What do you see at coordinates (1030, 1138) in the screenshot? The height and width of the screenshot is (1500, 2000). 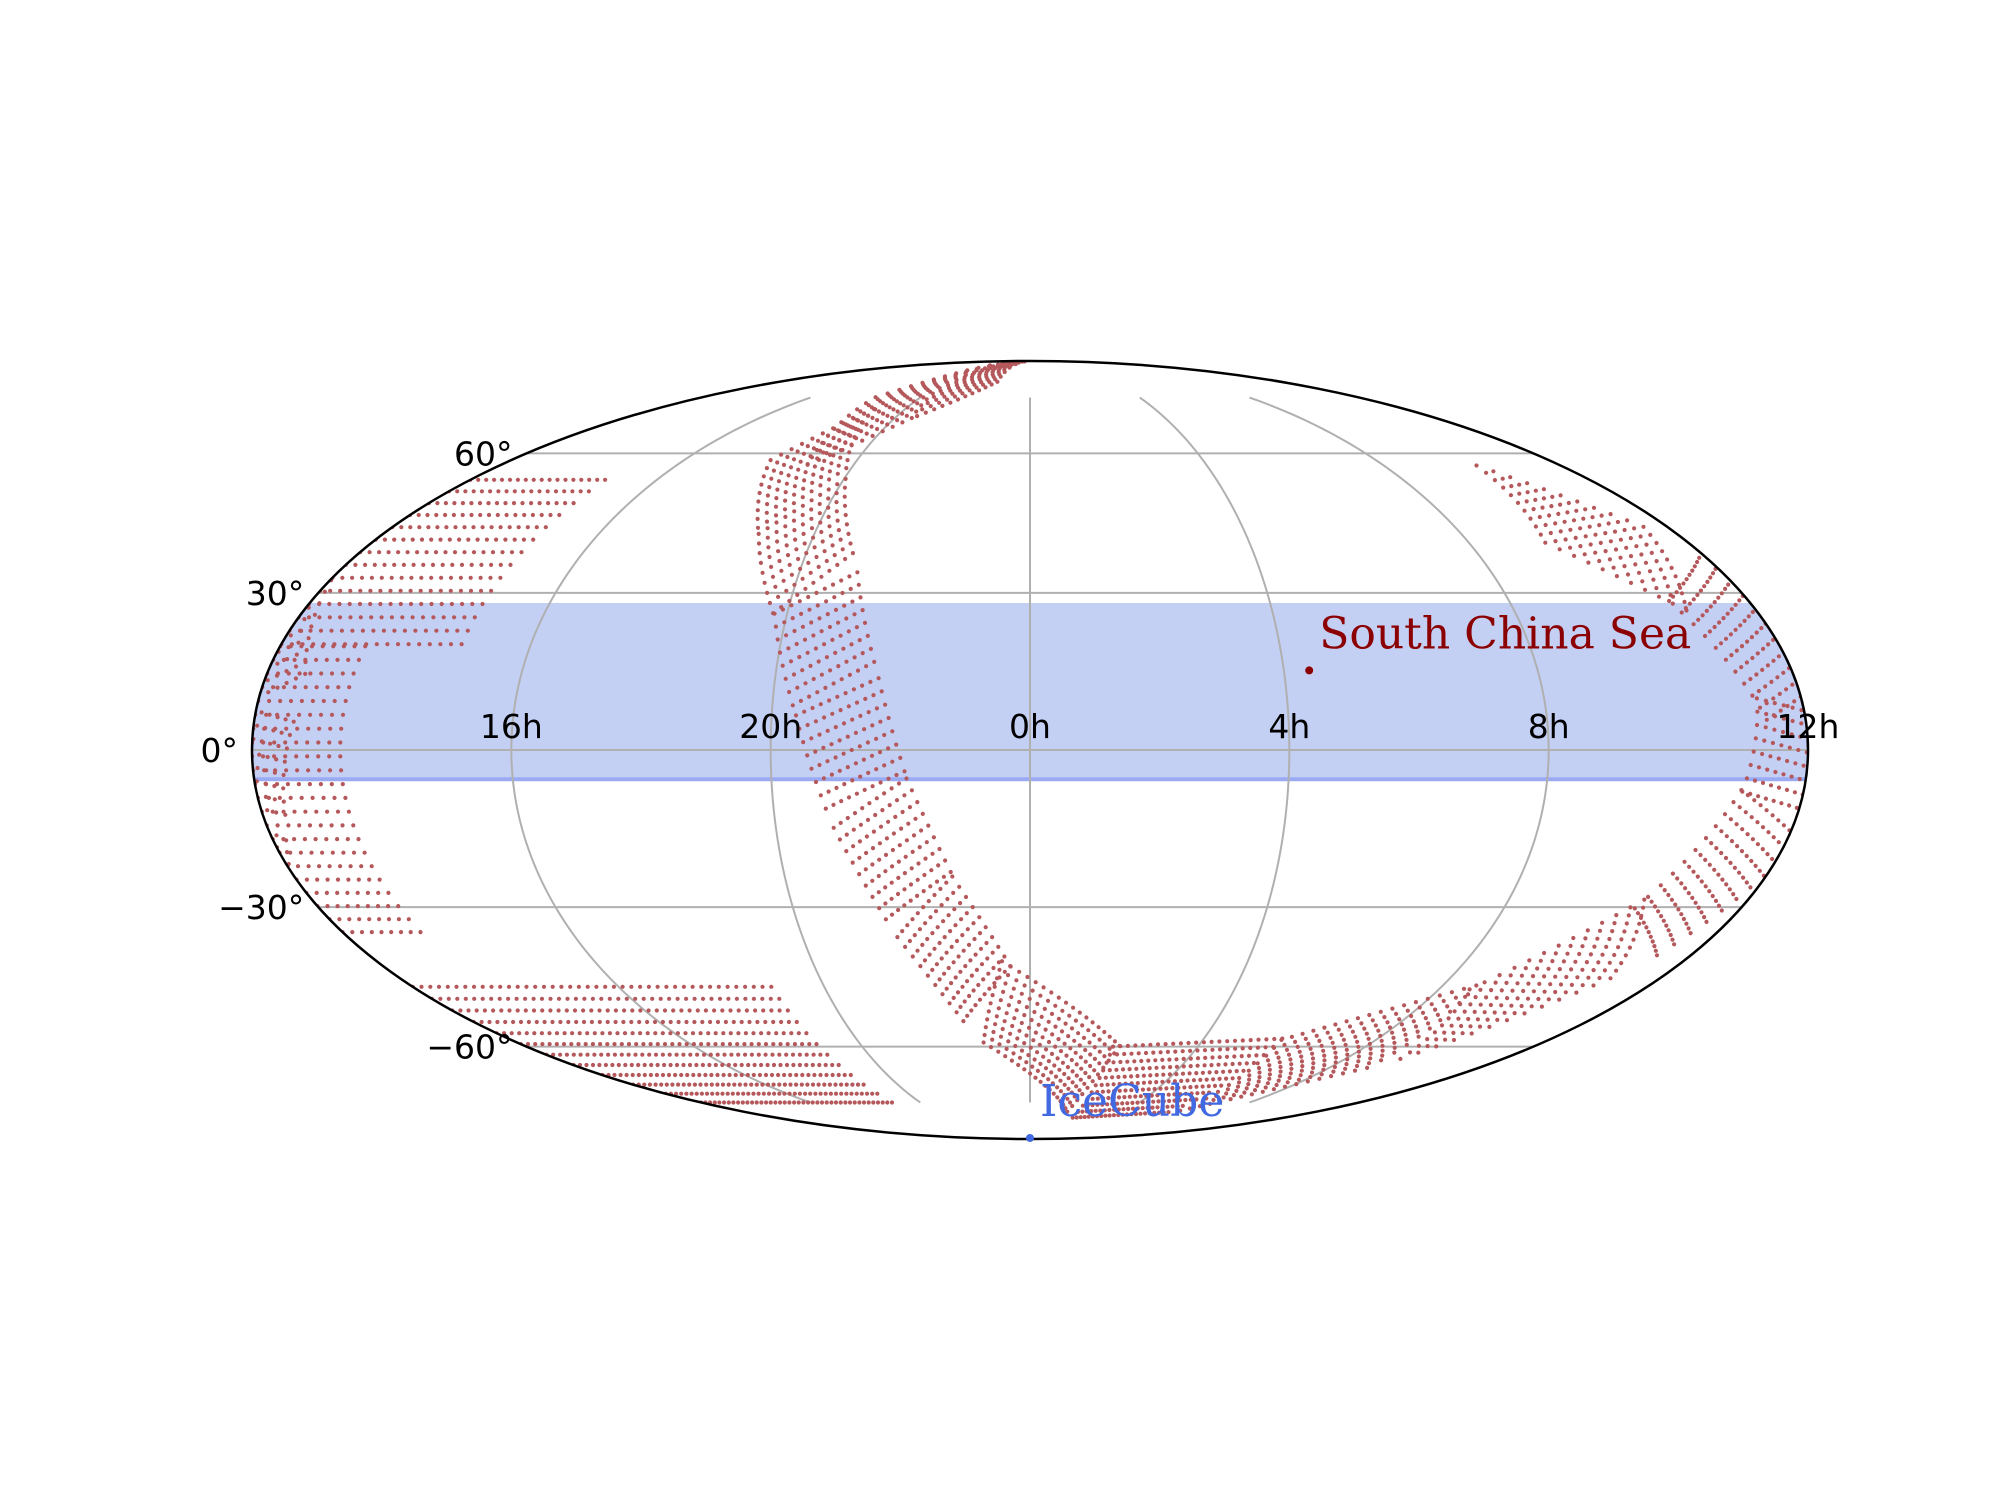 I see `source-marker` at bounding box center [1030, 1138].